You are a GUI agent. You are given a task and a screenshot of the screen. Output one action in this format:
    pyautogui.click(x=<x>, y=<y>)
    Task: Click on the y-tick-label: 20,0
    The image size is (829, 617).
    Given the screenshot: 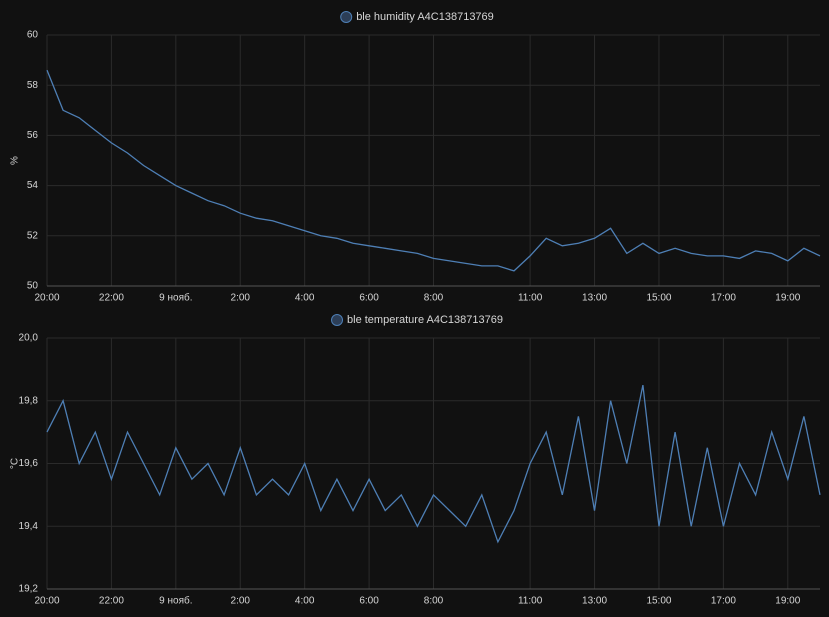 What is the action you would take?
    pyautogui.click(x=29, y=338)
    